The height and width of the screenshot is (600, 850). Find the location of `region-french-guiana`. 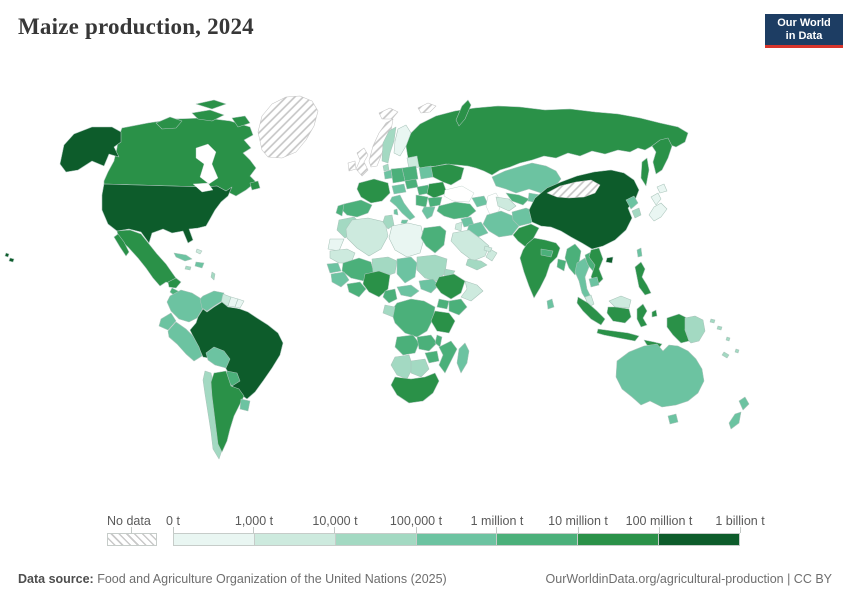

region-french-guiana is located at coordinates (239, 303).